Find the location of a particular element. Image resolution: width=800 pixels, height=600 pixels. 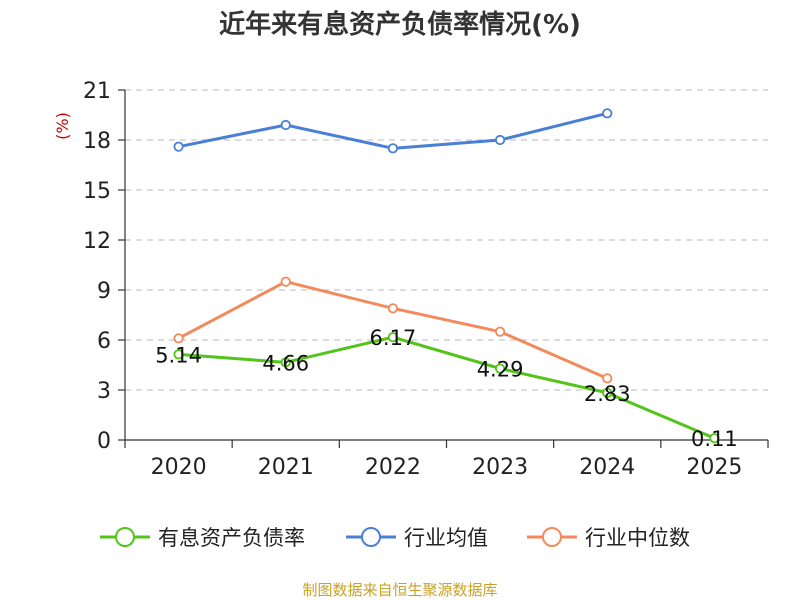

data-label: 5.14 is located at coordinates (178, 355).